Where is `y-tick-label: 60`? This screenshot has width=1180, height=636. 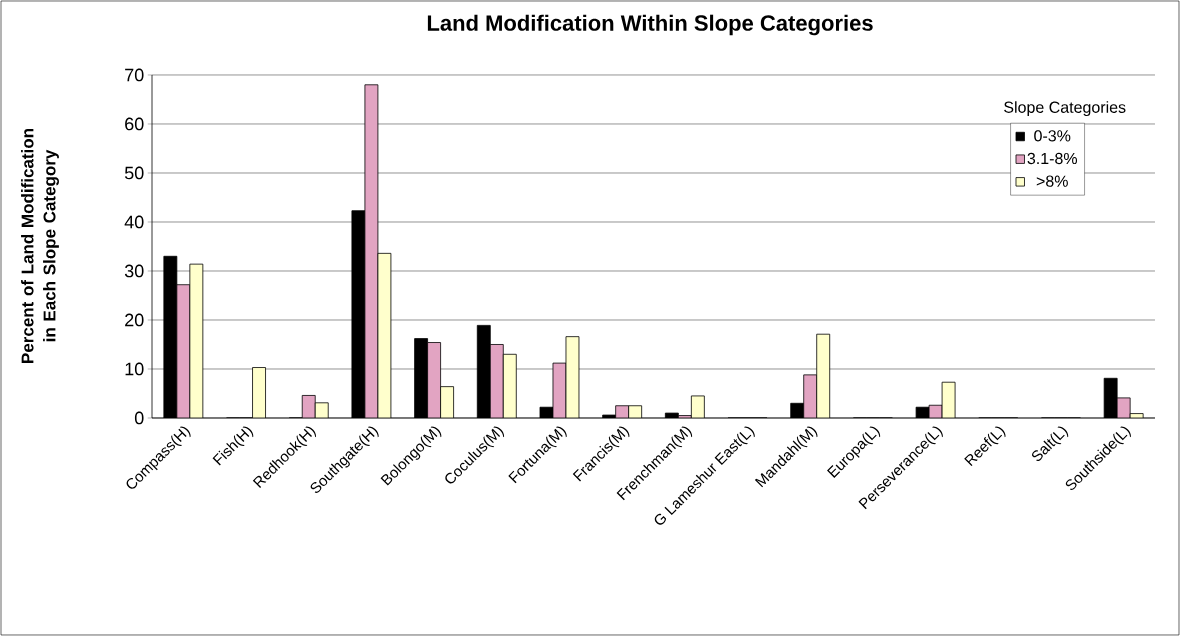 y-tick-label: 60 is located at coordinates (134, 124).